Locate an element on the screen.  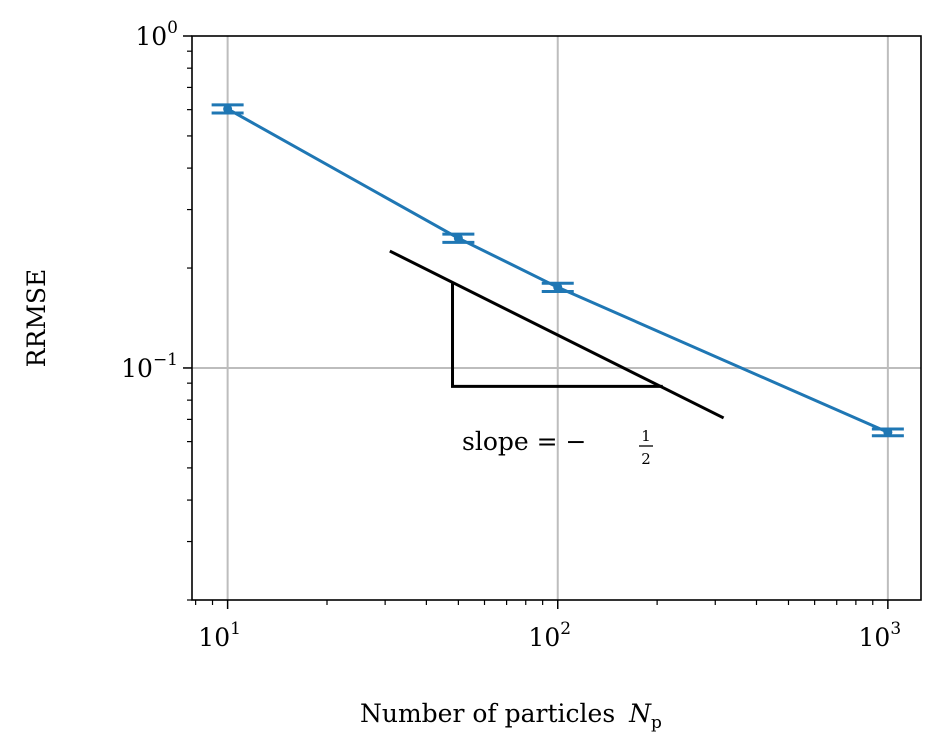
slope-annotation is located at coordinates (557, 334).